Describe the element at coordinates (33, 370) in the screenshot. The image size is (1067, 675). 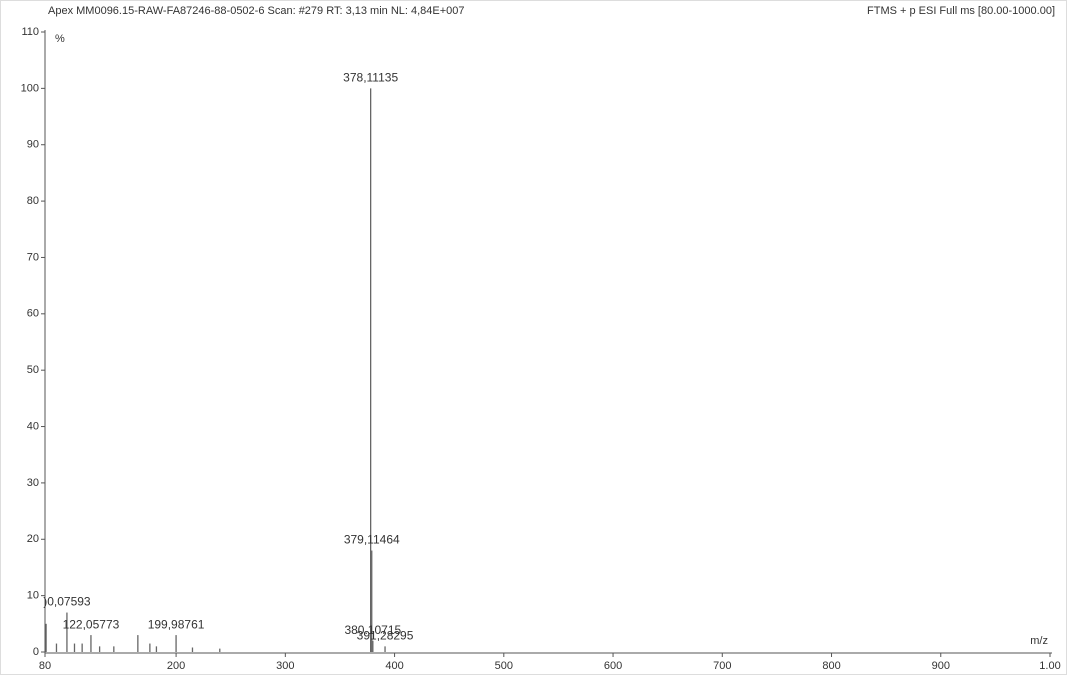
I see `y-tick-label: 50` at that location.